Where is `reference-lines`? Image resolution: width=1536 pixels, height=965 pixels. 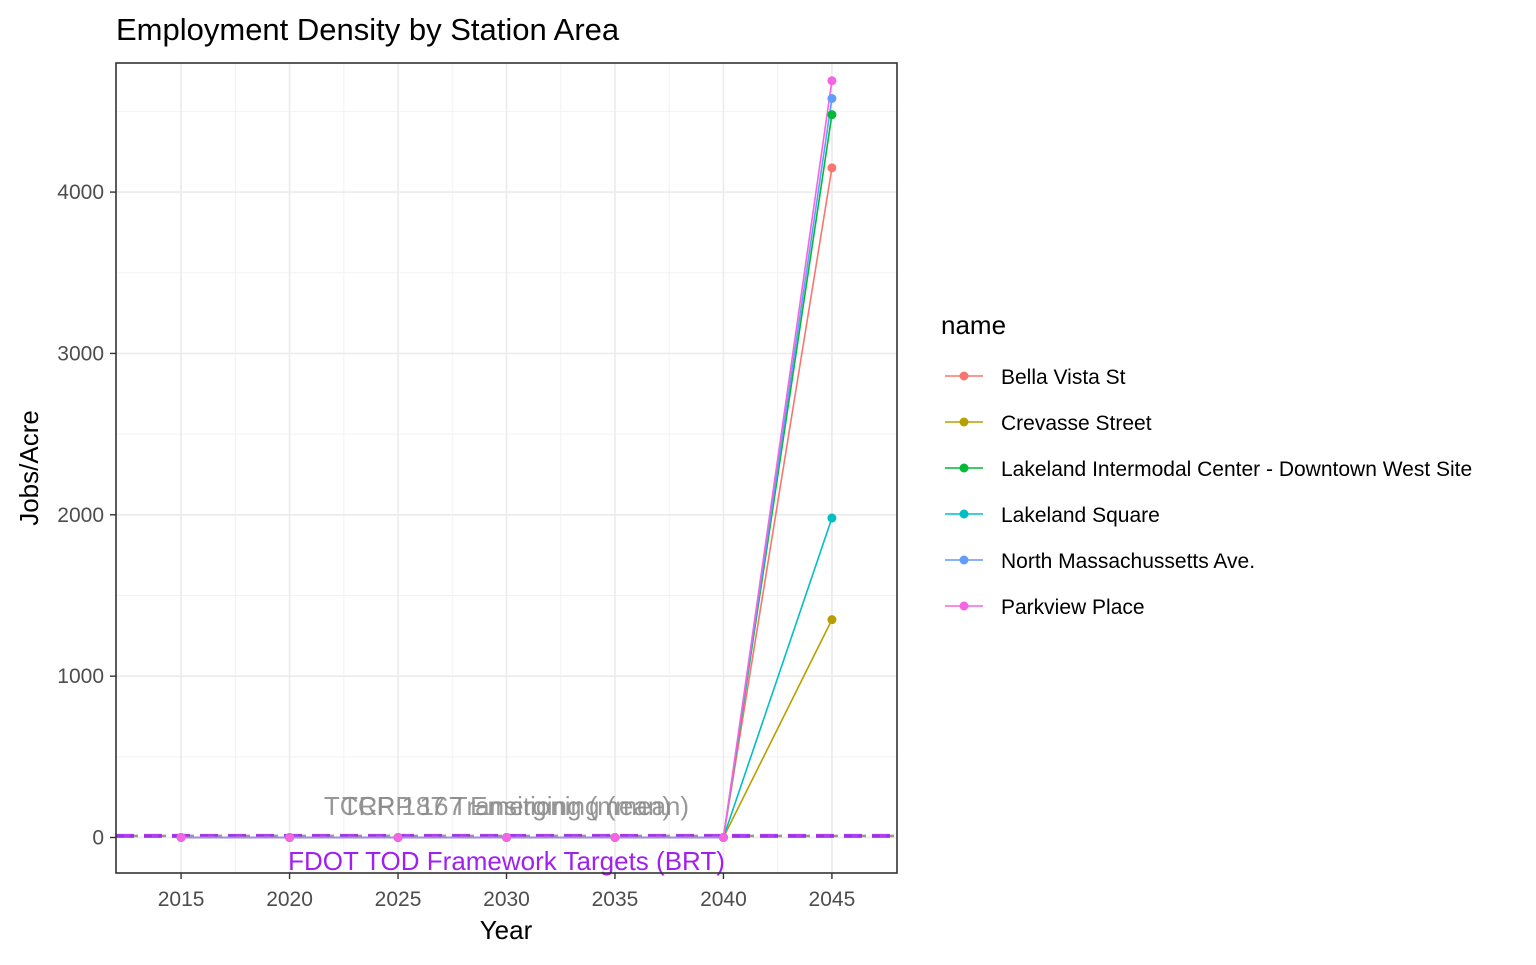 reference-lines is located at coordinates (506, 835).